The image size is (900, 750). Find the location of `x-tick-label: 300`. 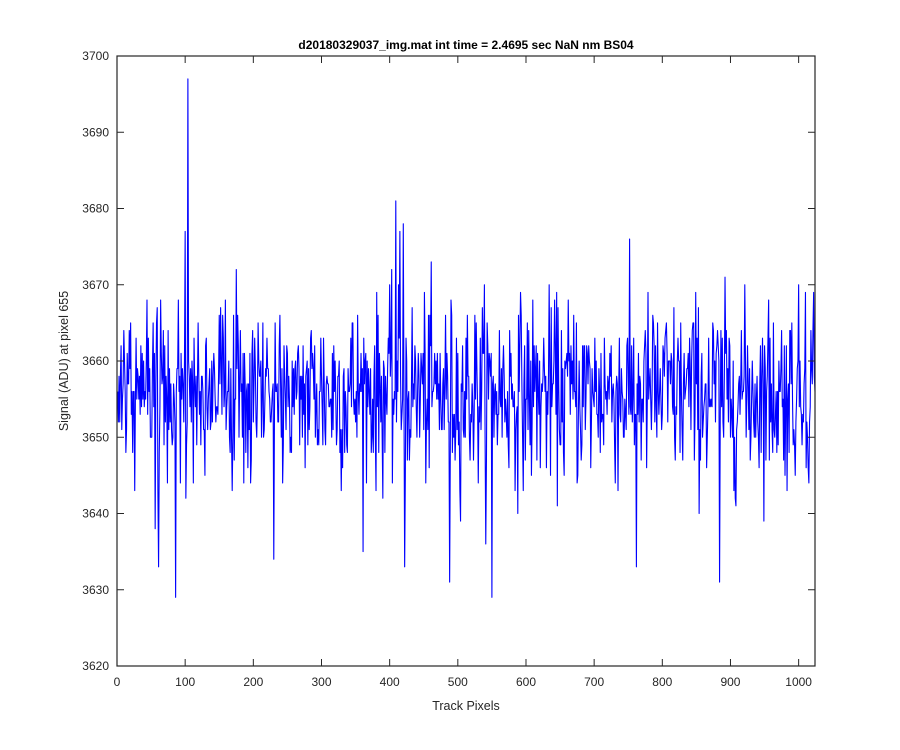

x-tick-label: 300 is located at coordinates (321, 682).